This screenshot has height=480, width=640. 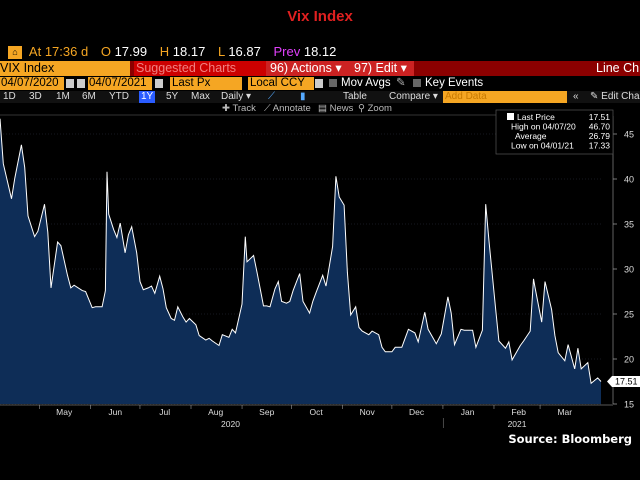 I want to click on legend-swatch, so click(x=510, y=116).